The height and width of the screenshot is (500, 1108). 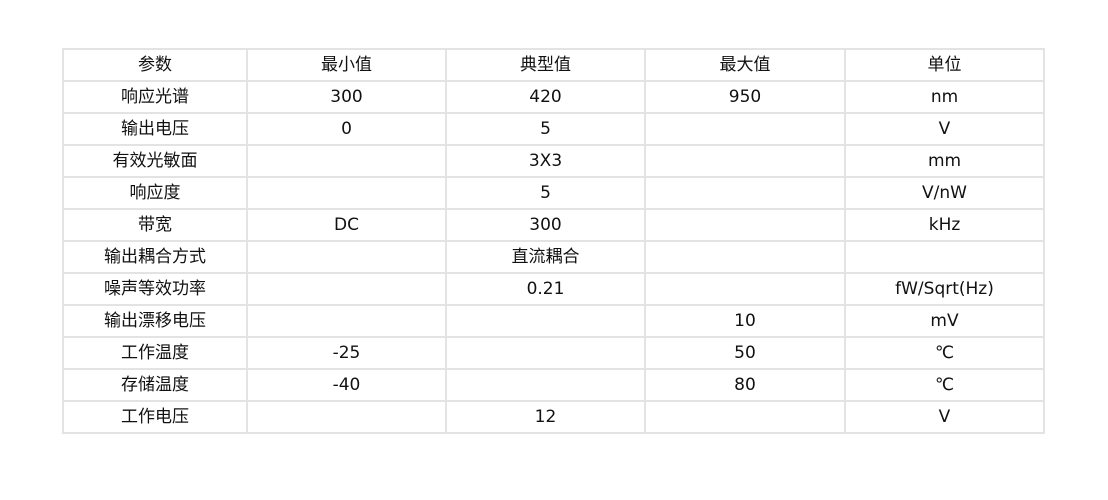 I want to click on cell-param: 存储温度, so click(x=155, y=385).